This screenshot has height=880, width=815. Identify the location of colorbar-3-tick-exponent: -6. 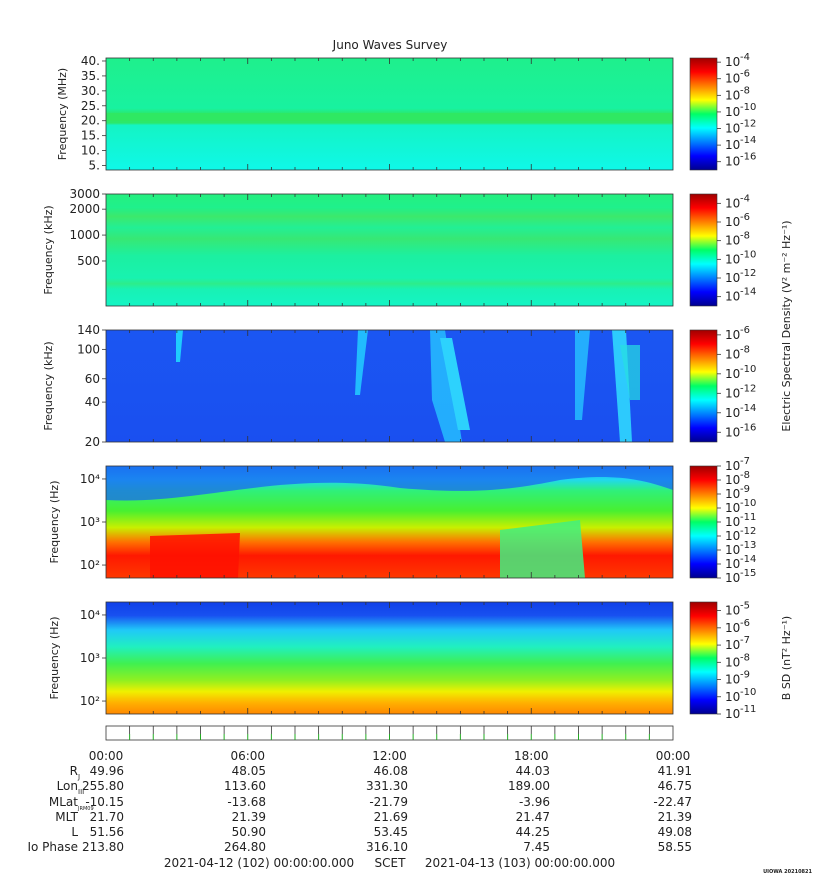
(745, 330).